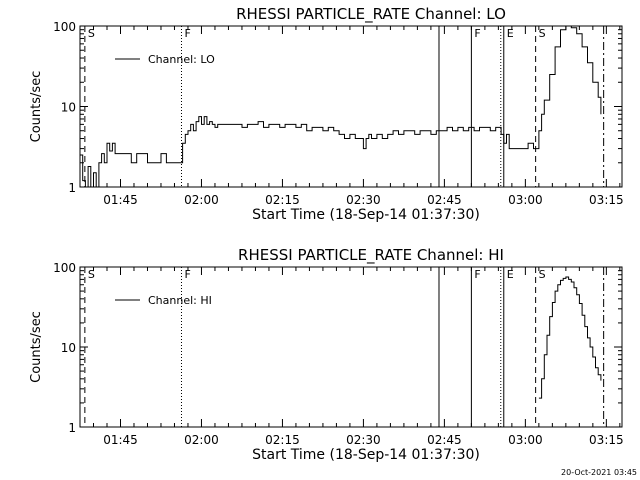 This screenshot has height=480, width=640. What do you see at coordinates (599, 472) in the screenshot?
I see `footer-date: 20-Oct-2021 03:45` at bounding box center [599, 472].